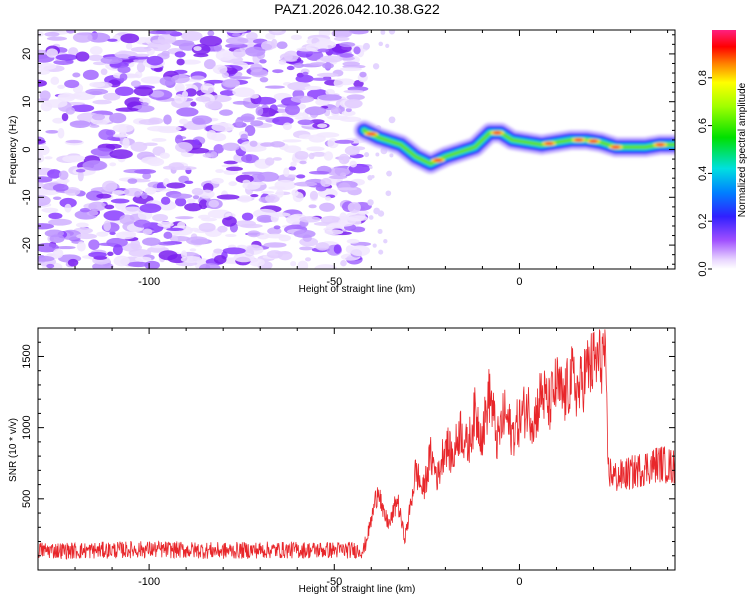 The height and width of the screenshot is (600, 750). I want to click on spectrogram-y-tick-label: -20, so click(27, 245).